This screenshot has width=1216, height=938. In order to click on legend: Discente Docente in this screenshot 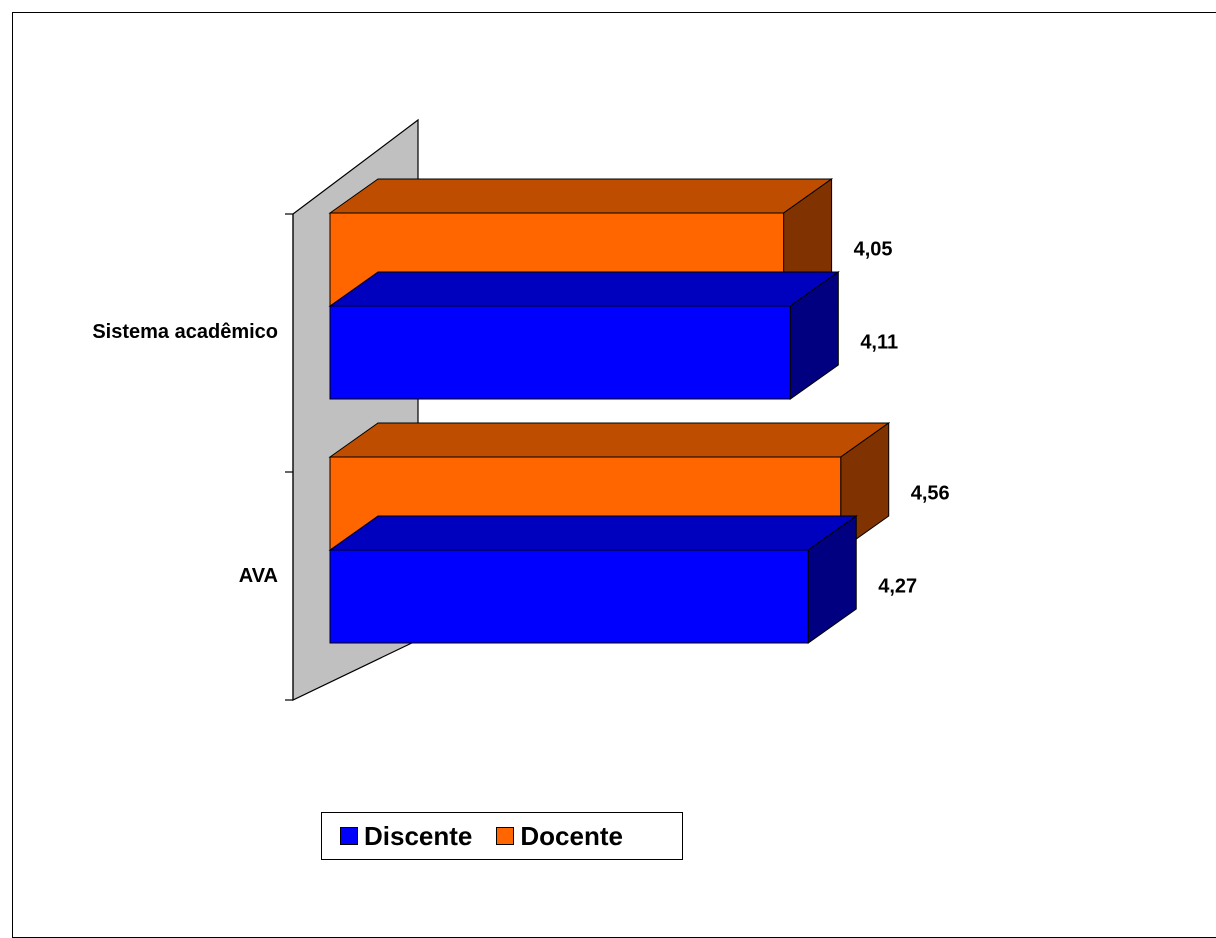, I will do `click(502, 836)`.